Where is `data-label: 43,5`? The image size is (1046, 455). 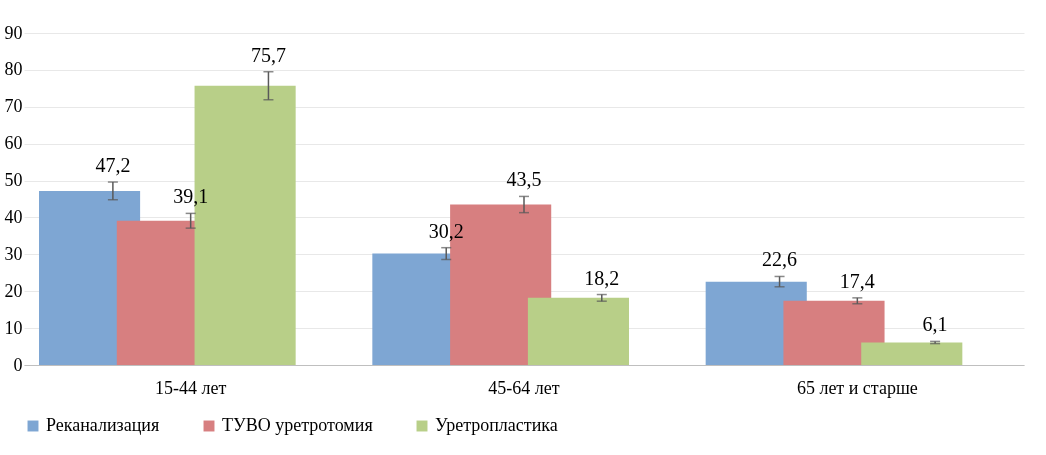 data-label: 43,5 is located at coordinates (524, 179).